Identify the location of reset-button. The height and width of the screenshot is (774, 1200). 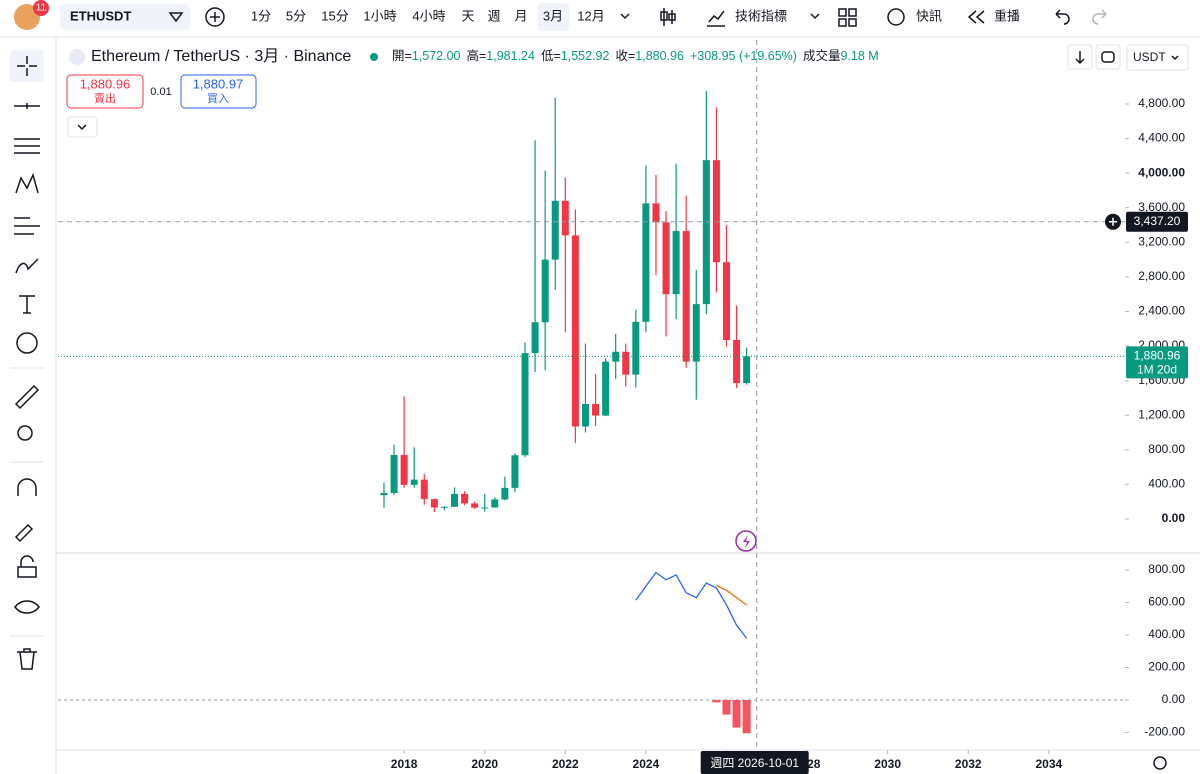
(1108, 57).